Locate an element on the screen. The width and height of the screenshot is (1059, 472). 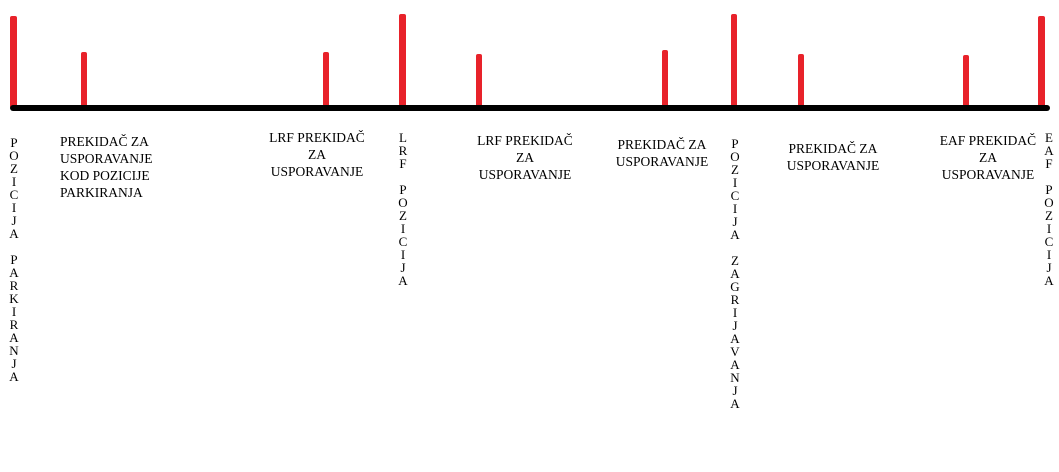
label-pozicija-zagrijavanja: P O Z I C I J A Z A G R I J A V A NJ A is located at coordinates (735, 273).